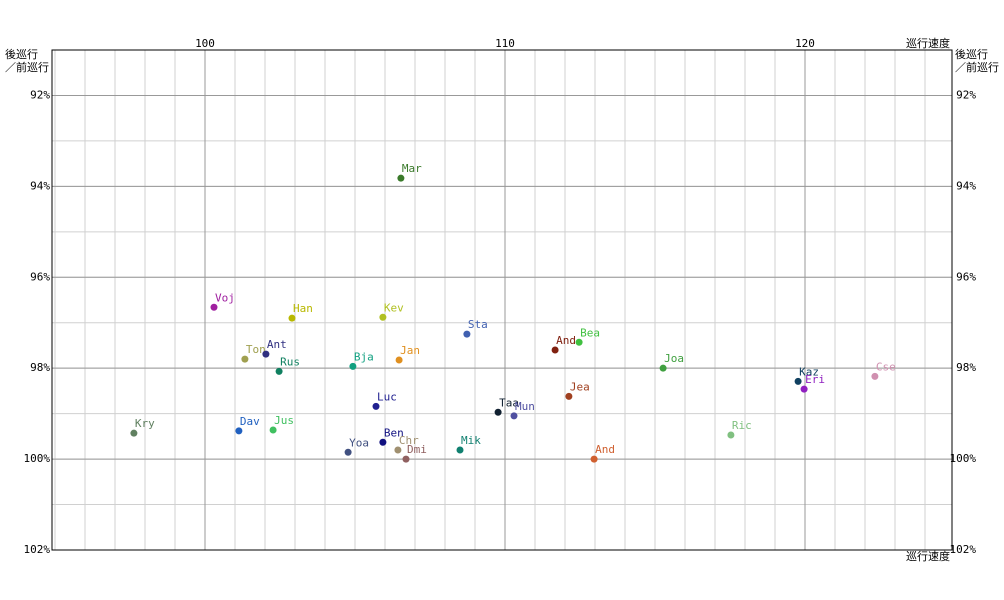  Describe the element at coordinates (805, 43) in the screenshot. I see `x-tick-label: 120` at that location.